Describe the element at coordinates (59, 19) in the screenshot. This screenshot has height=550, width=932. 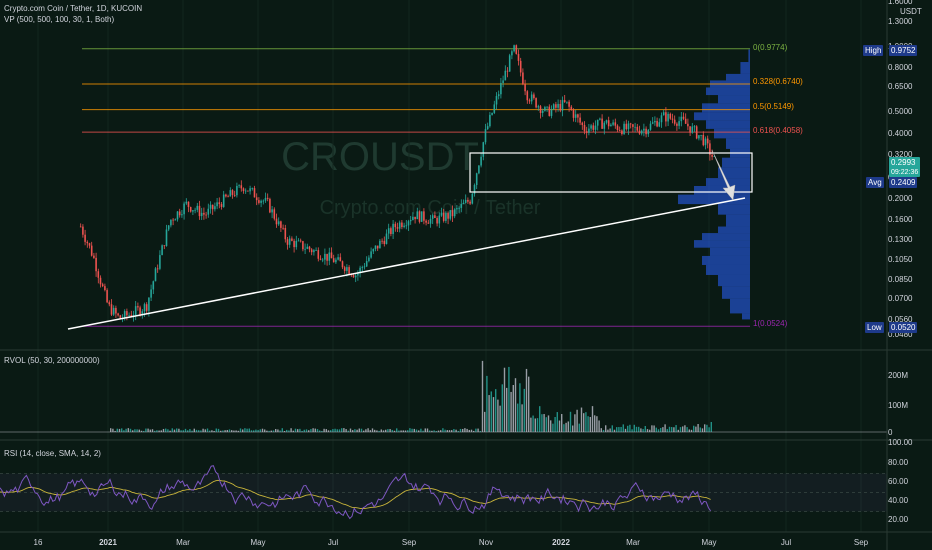
I see `vp-indicator-label: VP (500, 500, 100, 30, 1, Both)` at that location.